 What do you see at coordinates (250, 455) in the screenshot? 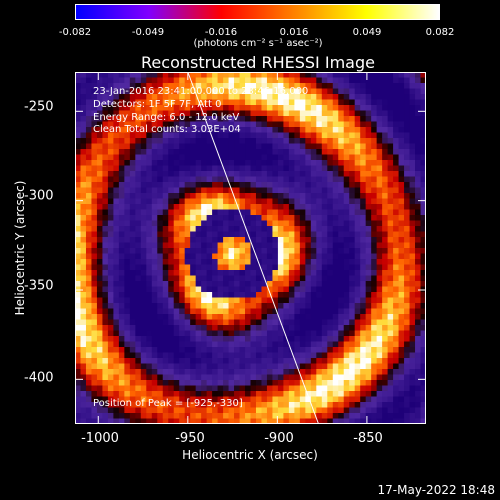
I see `x-axis-label: Heliocentric X (arcsec)` at bounding box center [250, 455].